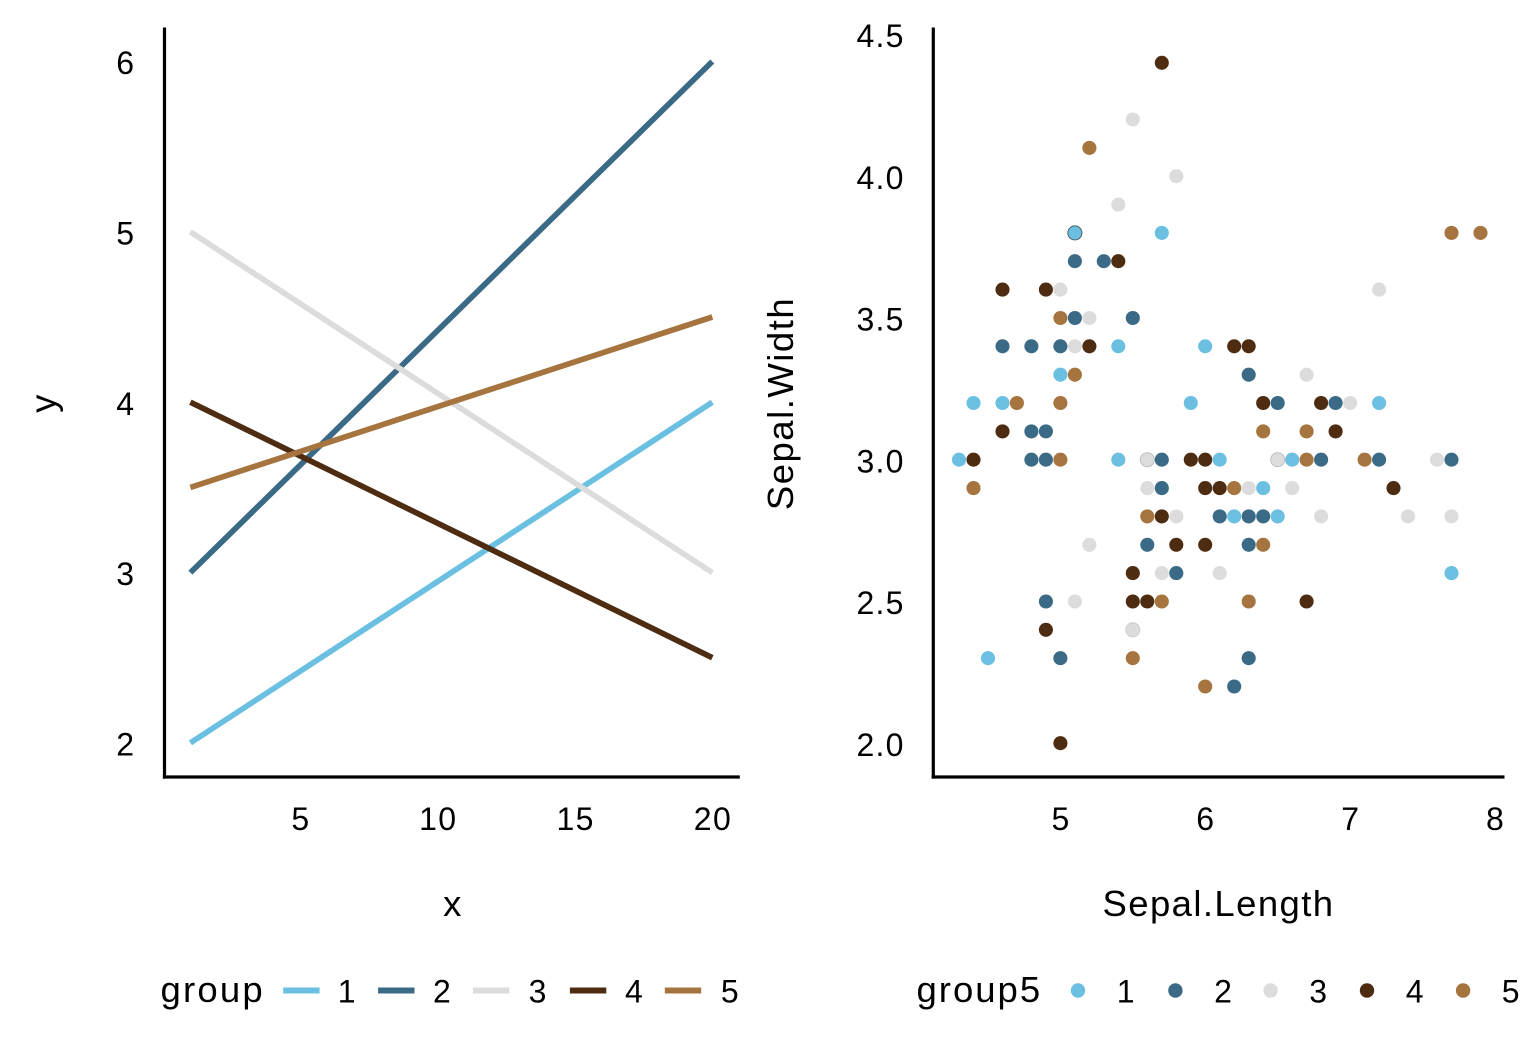 This screenshot has height=1061, width=1536. What do you see at coordinates (881, 745) in the screenshot?
I see `svg-text: 2.0` at bounding box center [881, 745].